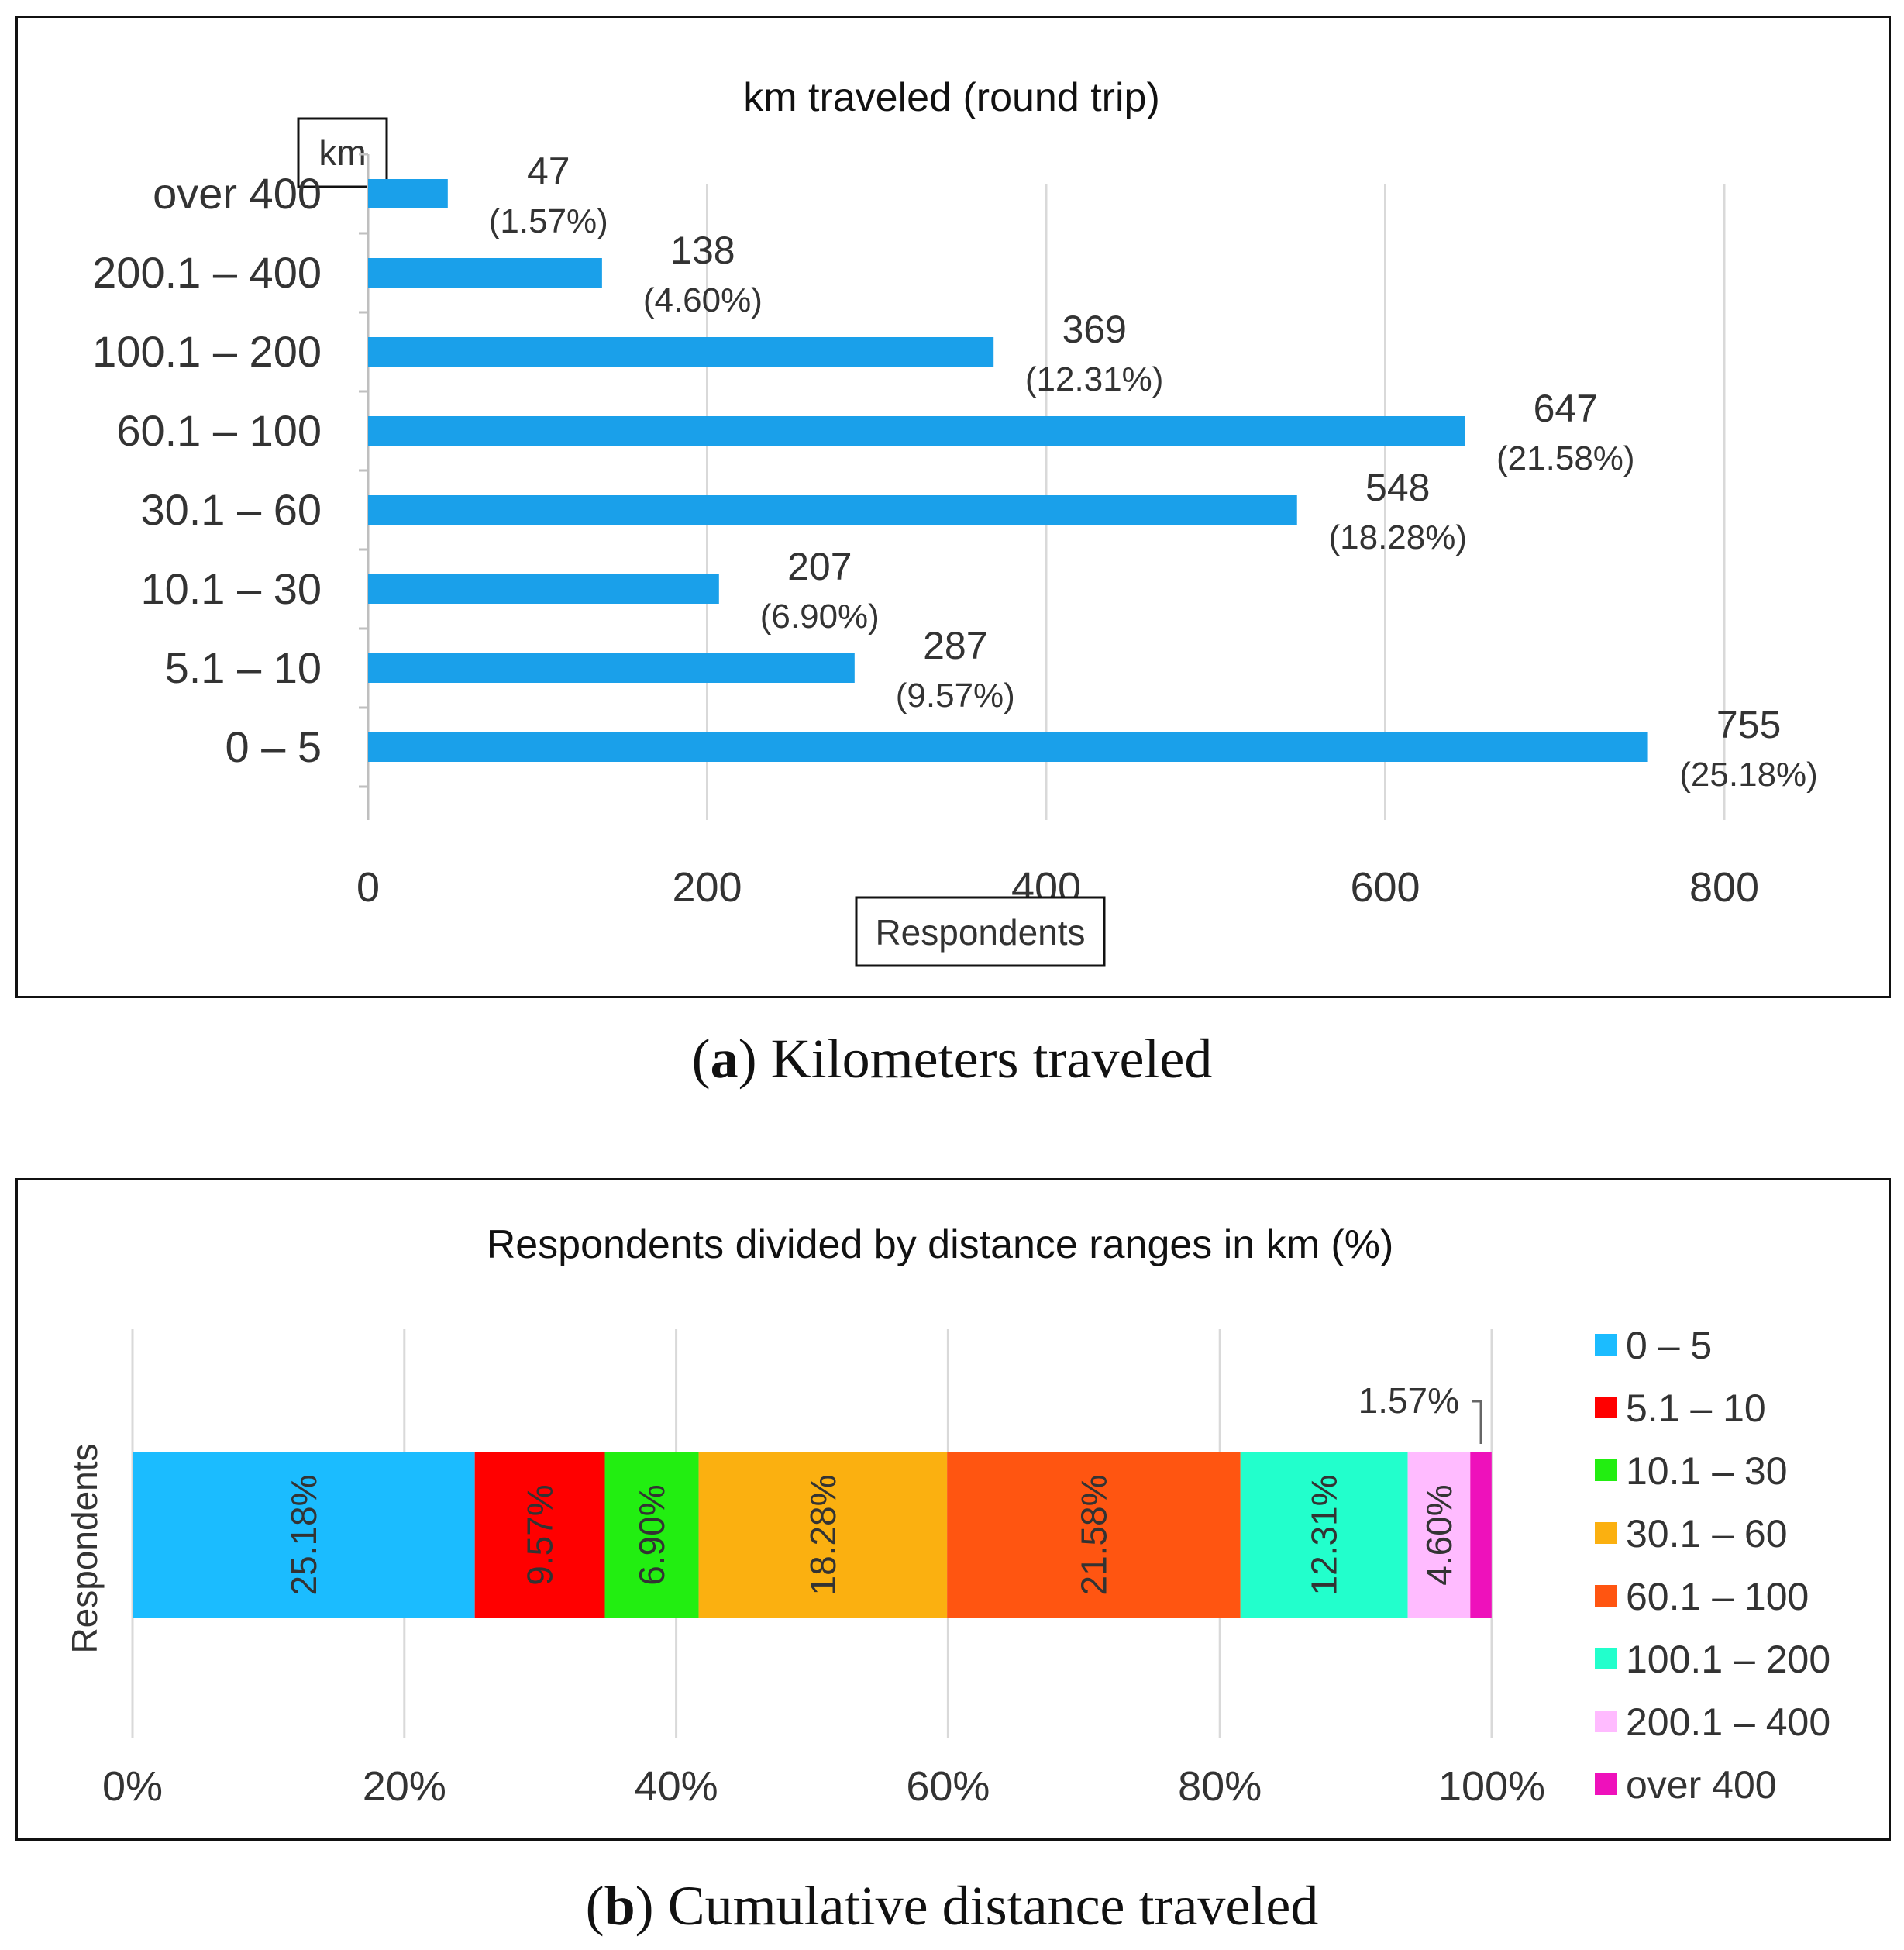  I want to click on x-tick-labels-b: 0% 20% 40% 60% 80% 100%, so click(823, 1787).